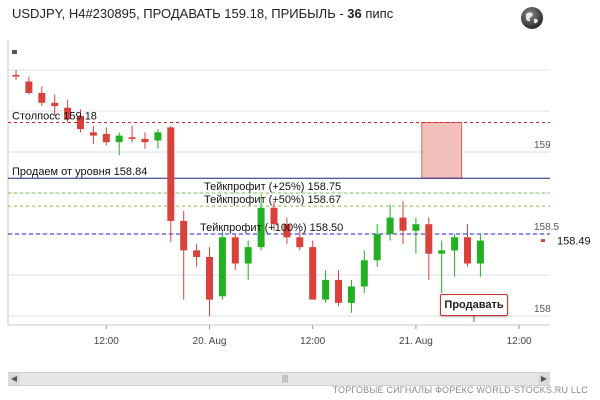 The height and width of the screenshot is (400, 600). I want to click on level-label-tp3: Тейкпрофит (+100%) 158.50, so click(271, 228).